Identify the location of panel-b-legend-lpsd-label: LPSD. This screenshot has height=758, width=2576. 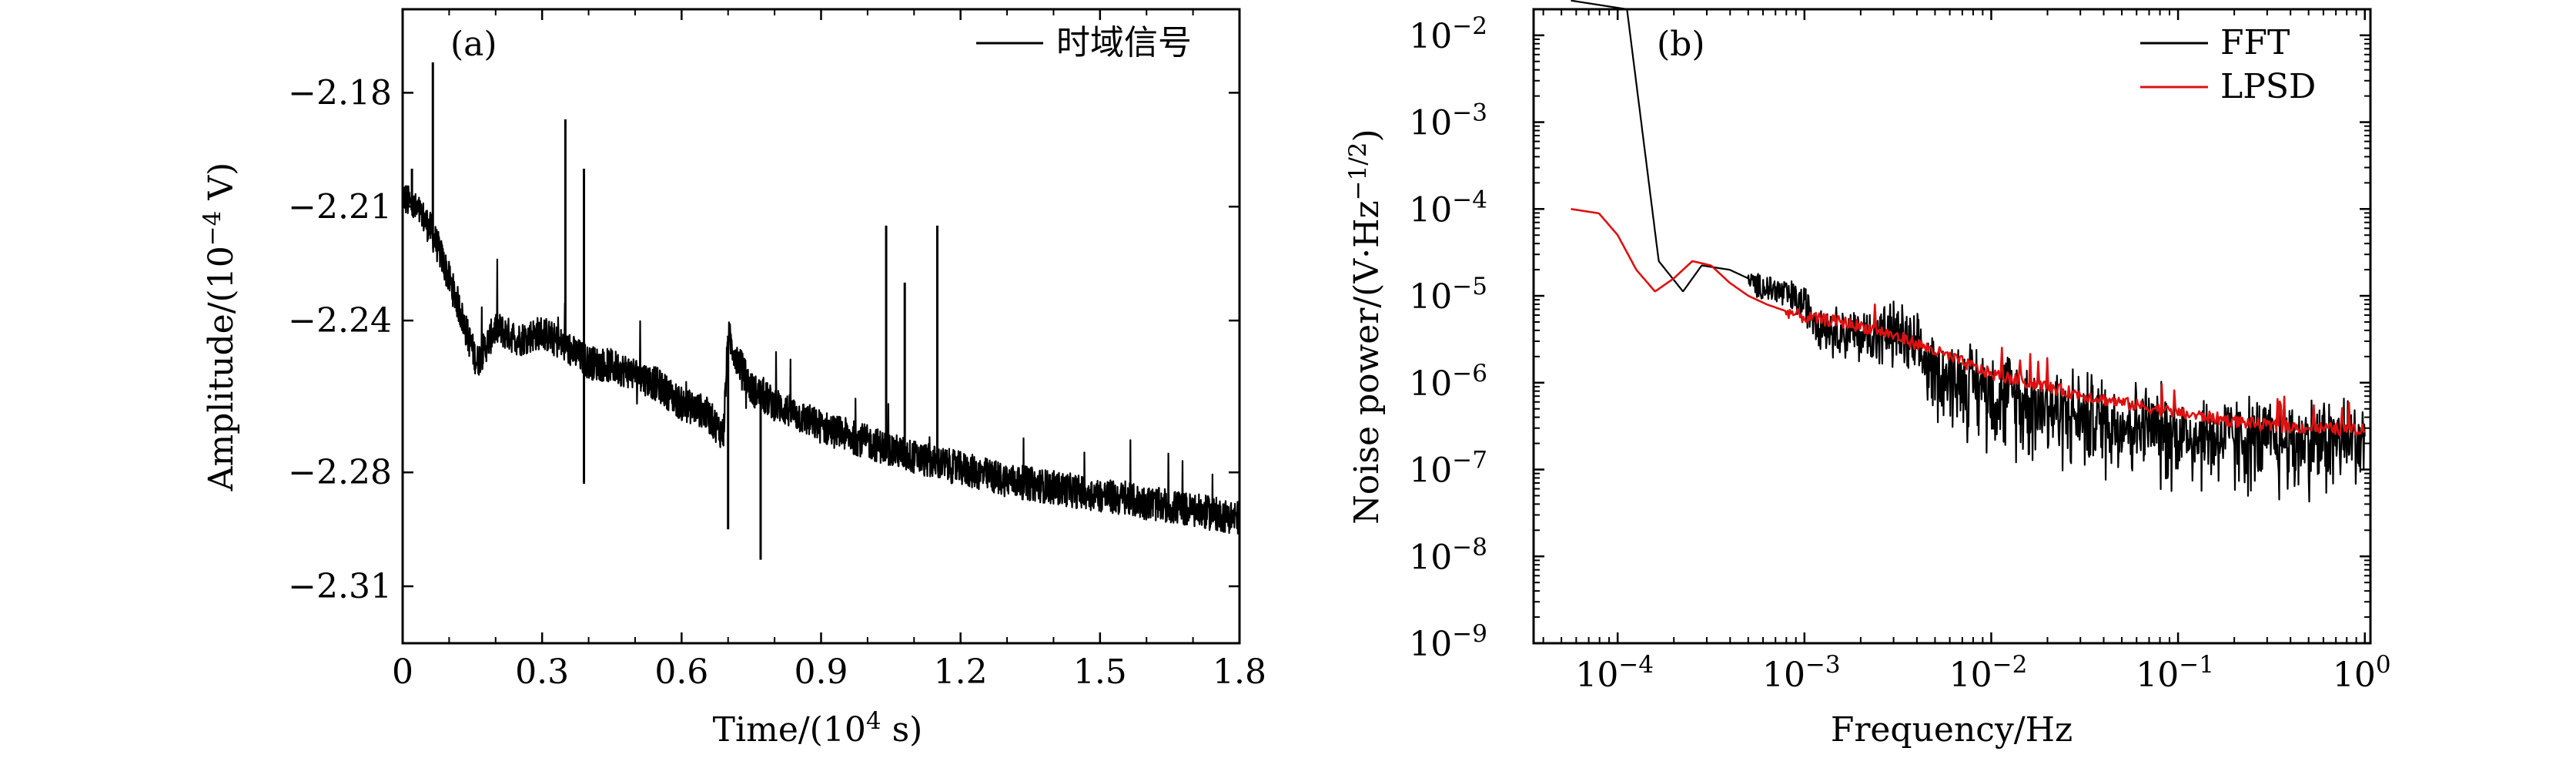
(2268, 87).